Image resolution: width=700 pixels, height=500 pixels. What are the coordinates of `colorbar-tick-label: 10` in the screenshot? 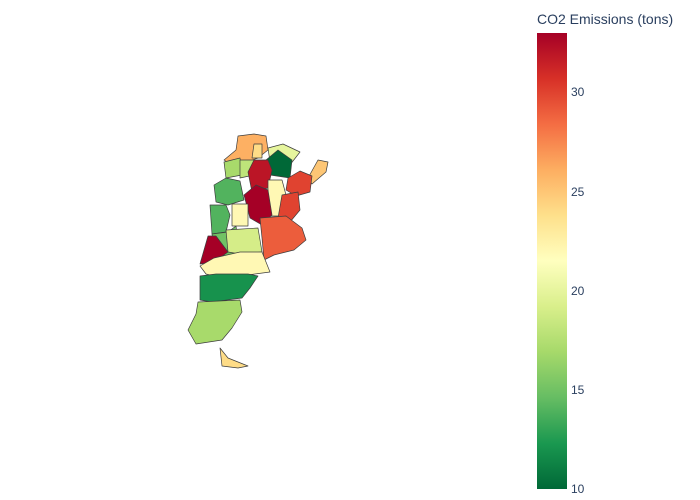 It's located at (578, 489).